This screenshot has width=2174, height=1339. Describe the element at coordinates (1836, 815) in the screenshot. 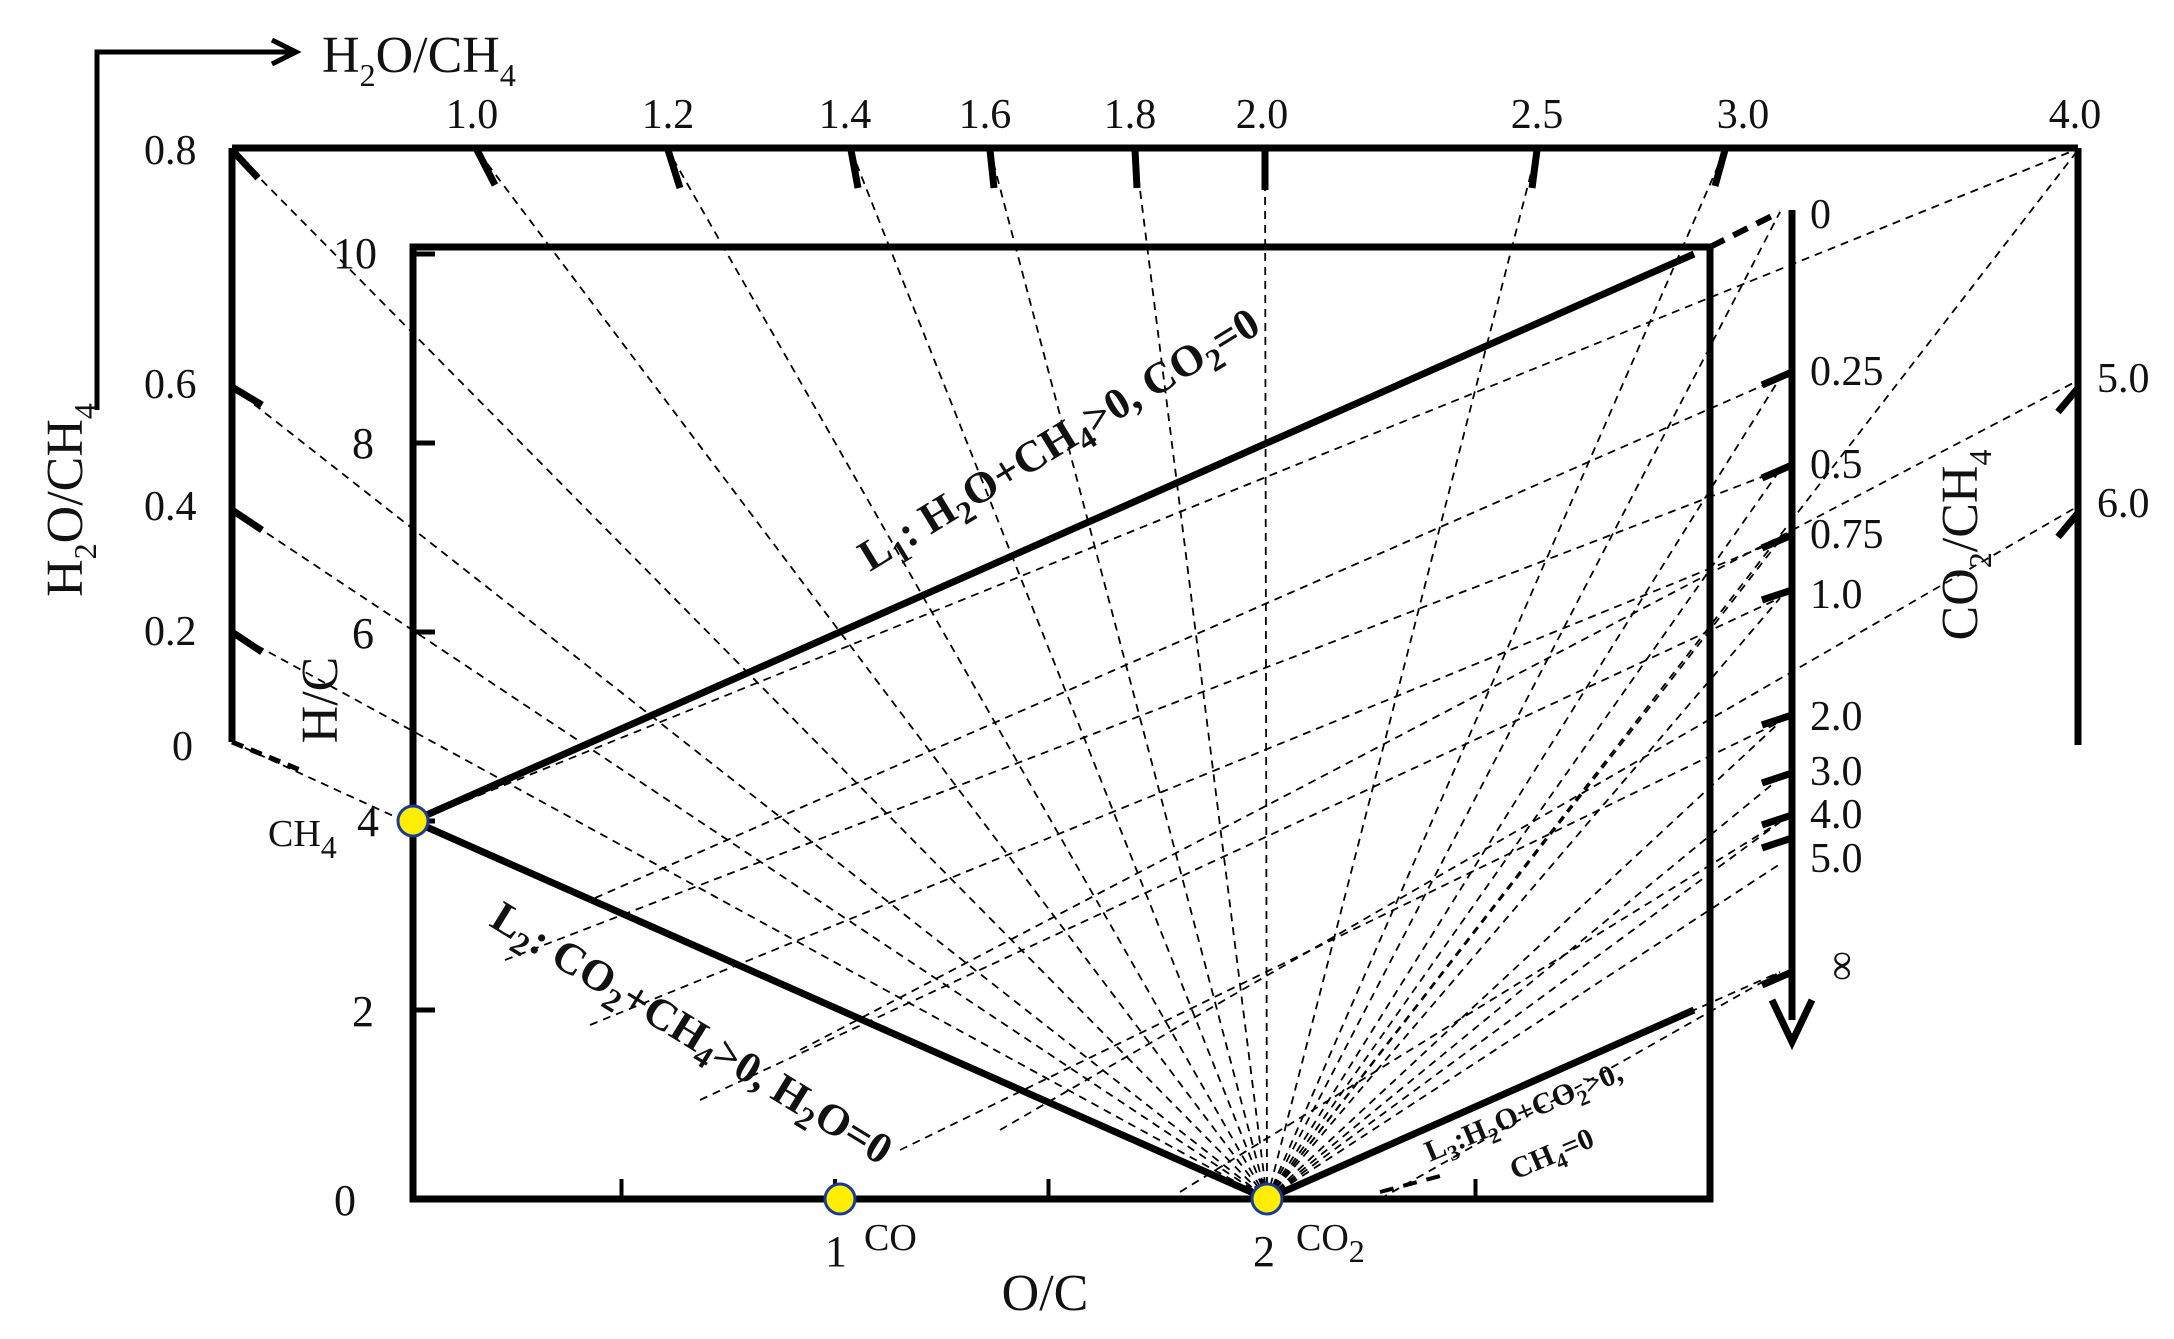

I see `right-scale-label: 4.0` at that location.